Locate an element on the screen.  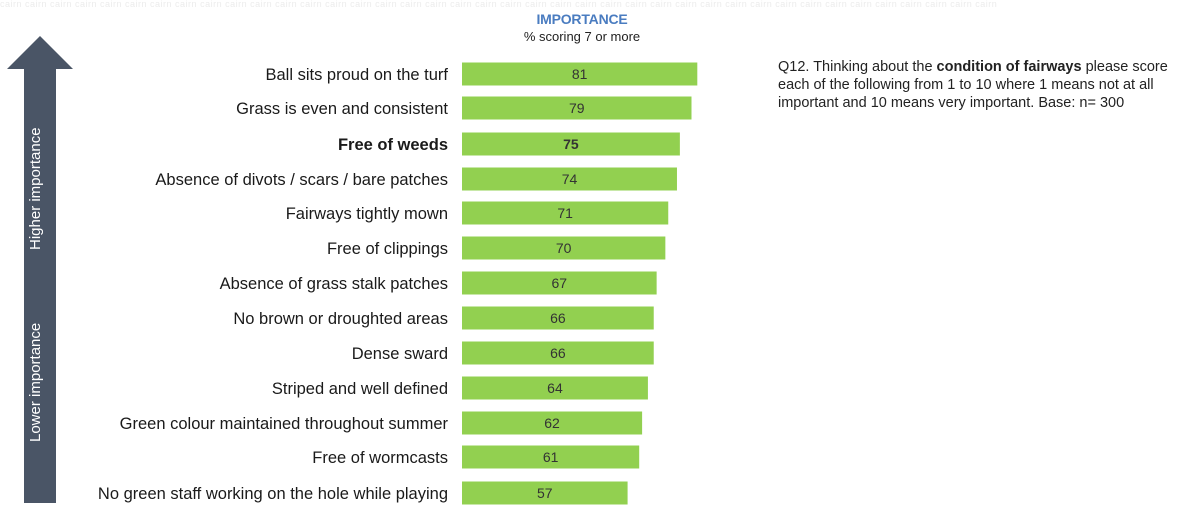
bar-value-label: 61 is located at coordinates (551, 457).